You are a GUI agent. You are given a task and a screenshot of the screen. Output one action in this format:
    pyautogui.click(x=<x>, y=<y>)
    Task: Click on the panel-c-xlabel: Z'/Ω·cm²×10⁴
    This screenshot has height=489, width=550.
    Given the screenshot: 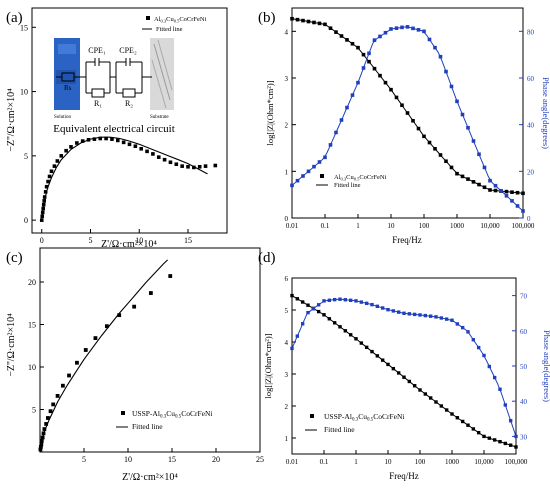 What is the action you would take?
    pyautogui.click(x=150, y=477)
    